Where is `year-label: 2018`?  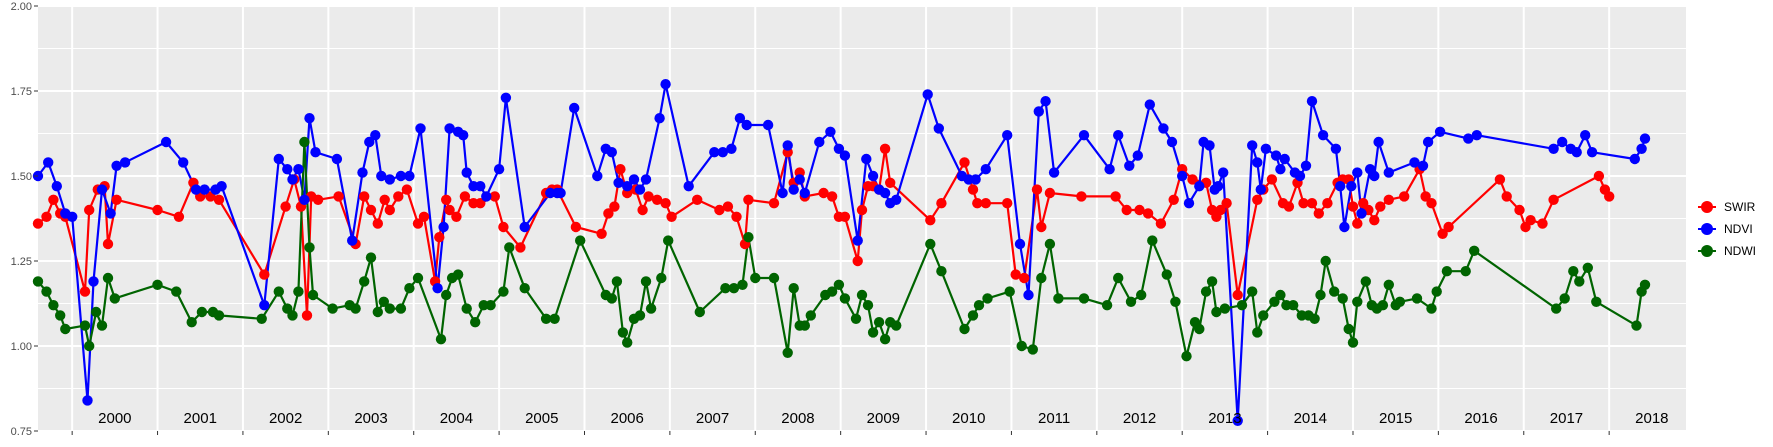 year-label: 2018 is located at coordinates (1651, 418).